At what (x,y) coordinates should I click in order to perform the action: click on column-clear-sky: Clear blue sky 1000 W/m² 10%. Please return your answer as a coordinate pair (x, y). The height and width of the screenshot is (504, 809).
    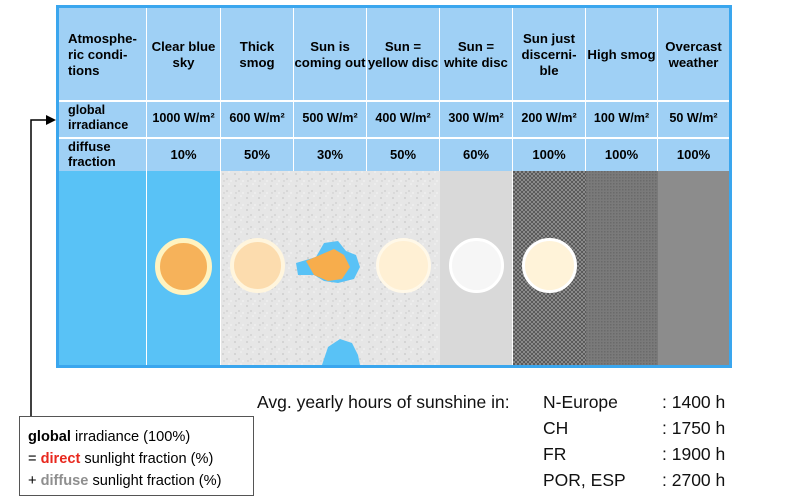
    Looking at the image, I should click on (184, 186).